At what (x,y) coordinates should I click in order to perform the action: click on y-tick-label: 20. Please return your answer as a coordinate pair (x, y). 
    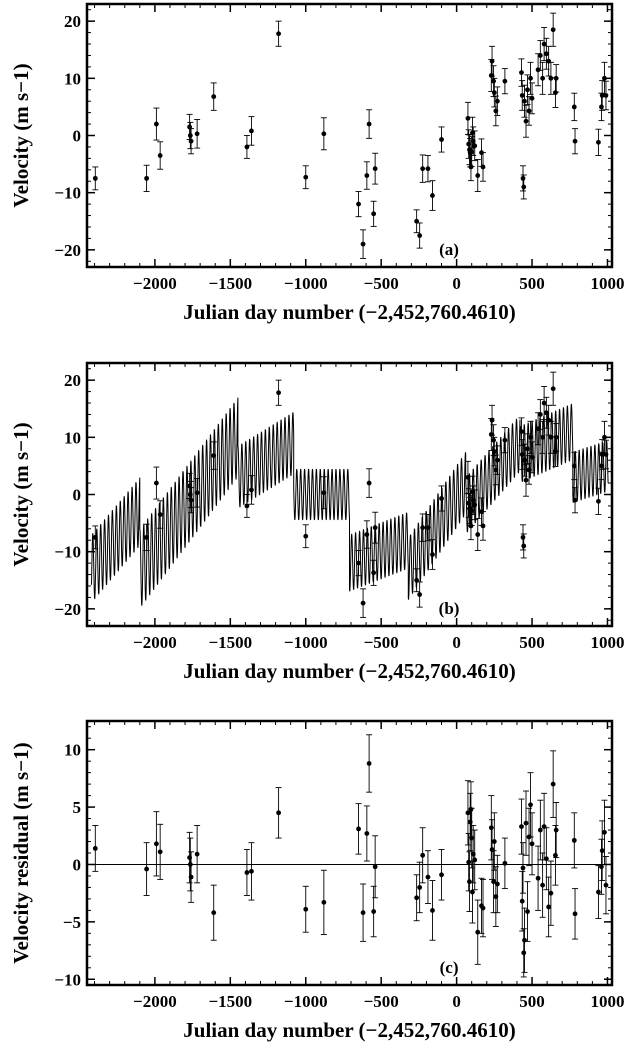
    Looking at the image, I should click on (72, 21).